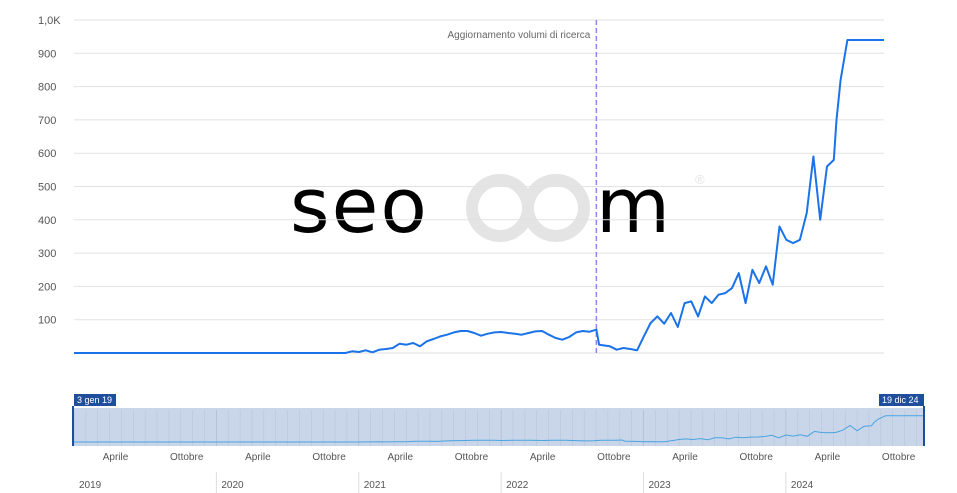 Image resolution: width=957 pixels, height=493 pixels. What do you see at coordinates (660, 485) in the screenshot?
I see `navigator-year-label: 2023` at bounding box center [660, 485].